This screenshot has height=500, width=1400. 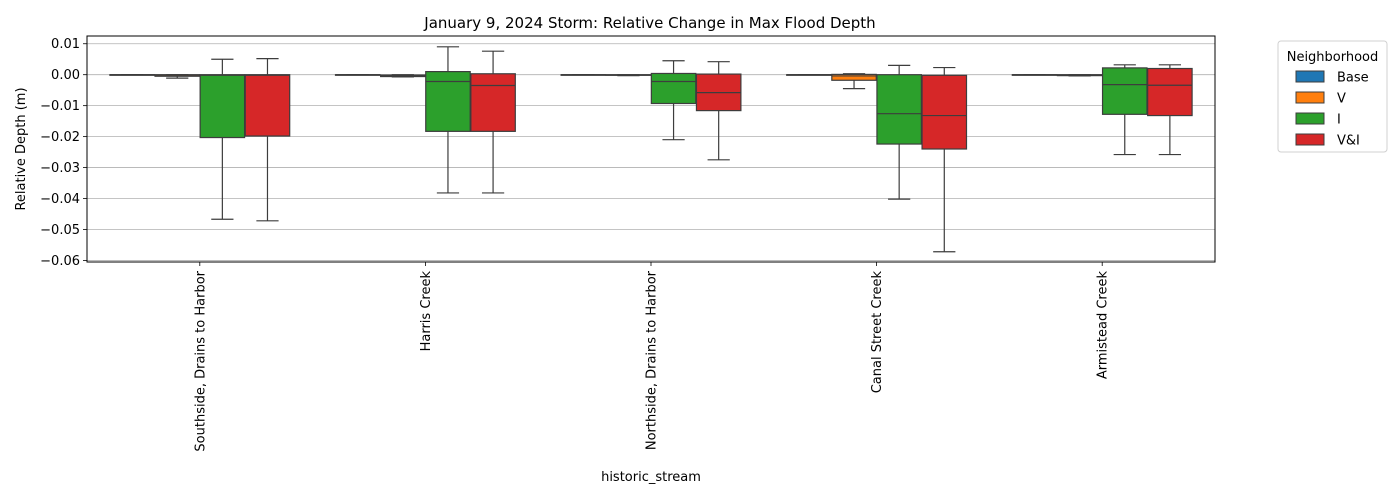 I want to click on x-tick-label: Southside, Drains to Harbor, so click(x=200, y=360).